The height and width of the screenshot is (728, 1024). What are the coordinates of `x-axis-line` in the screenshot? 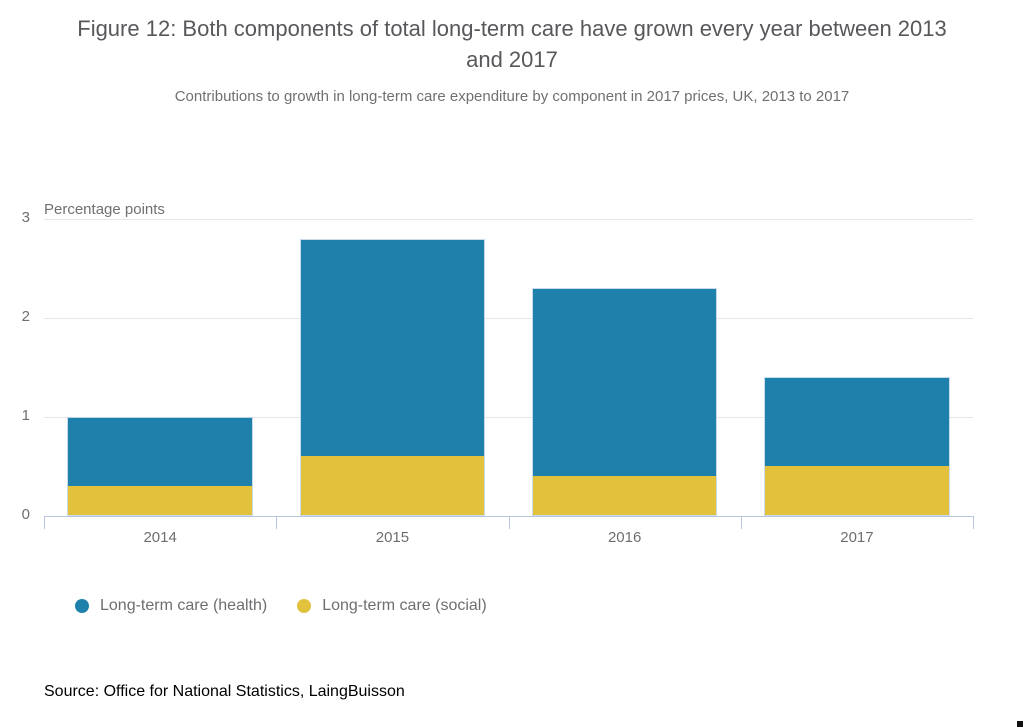 It's located at (508, 516).